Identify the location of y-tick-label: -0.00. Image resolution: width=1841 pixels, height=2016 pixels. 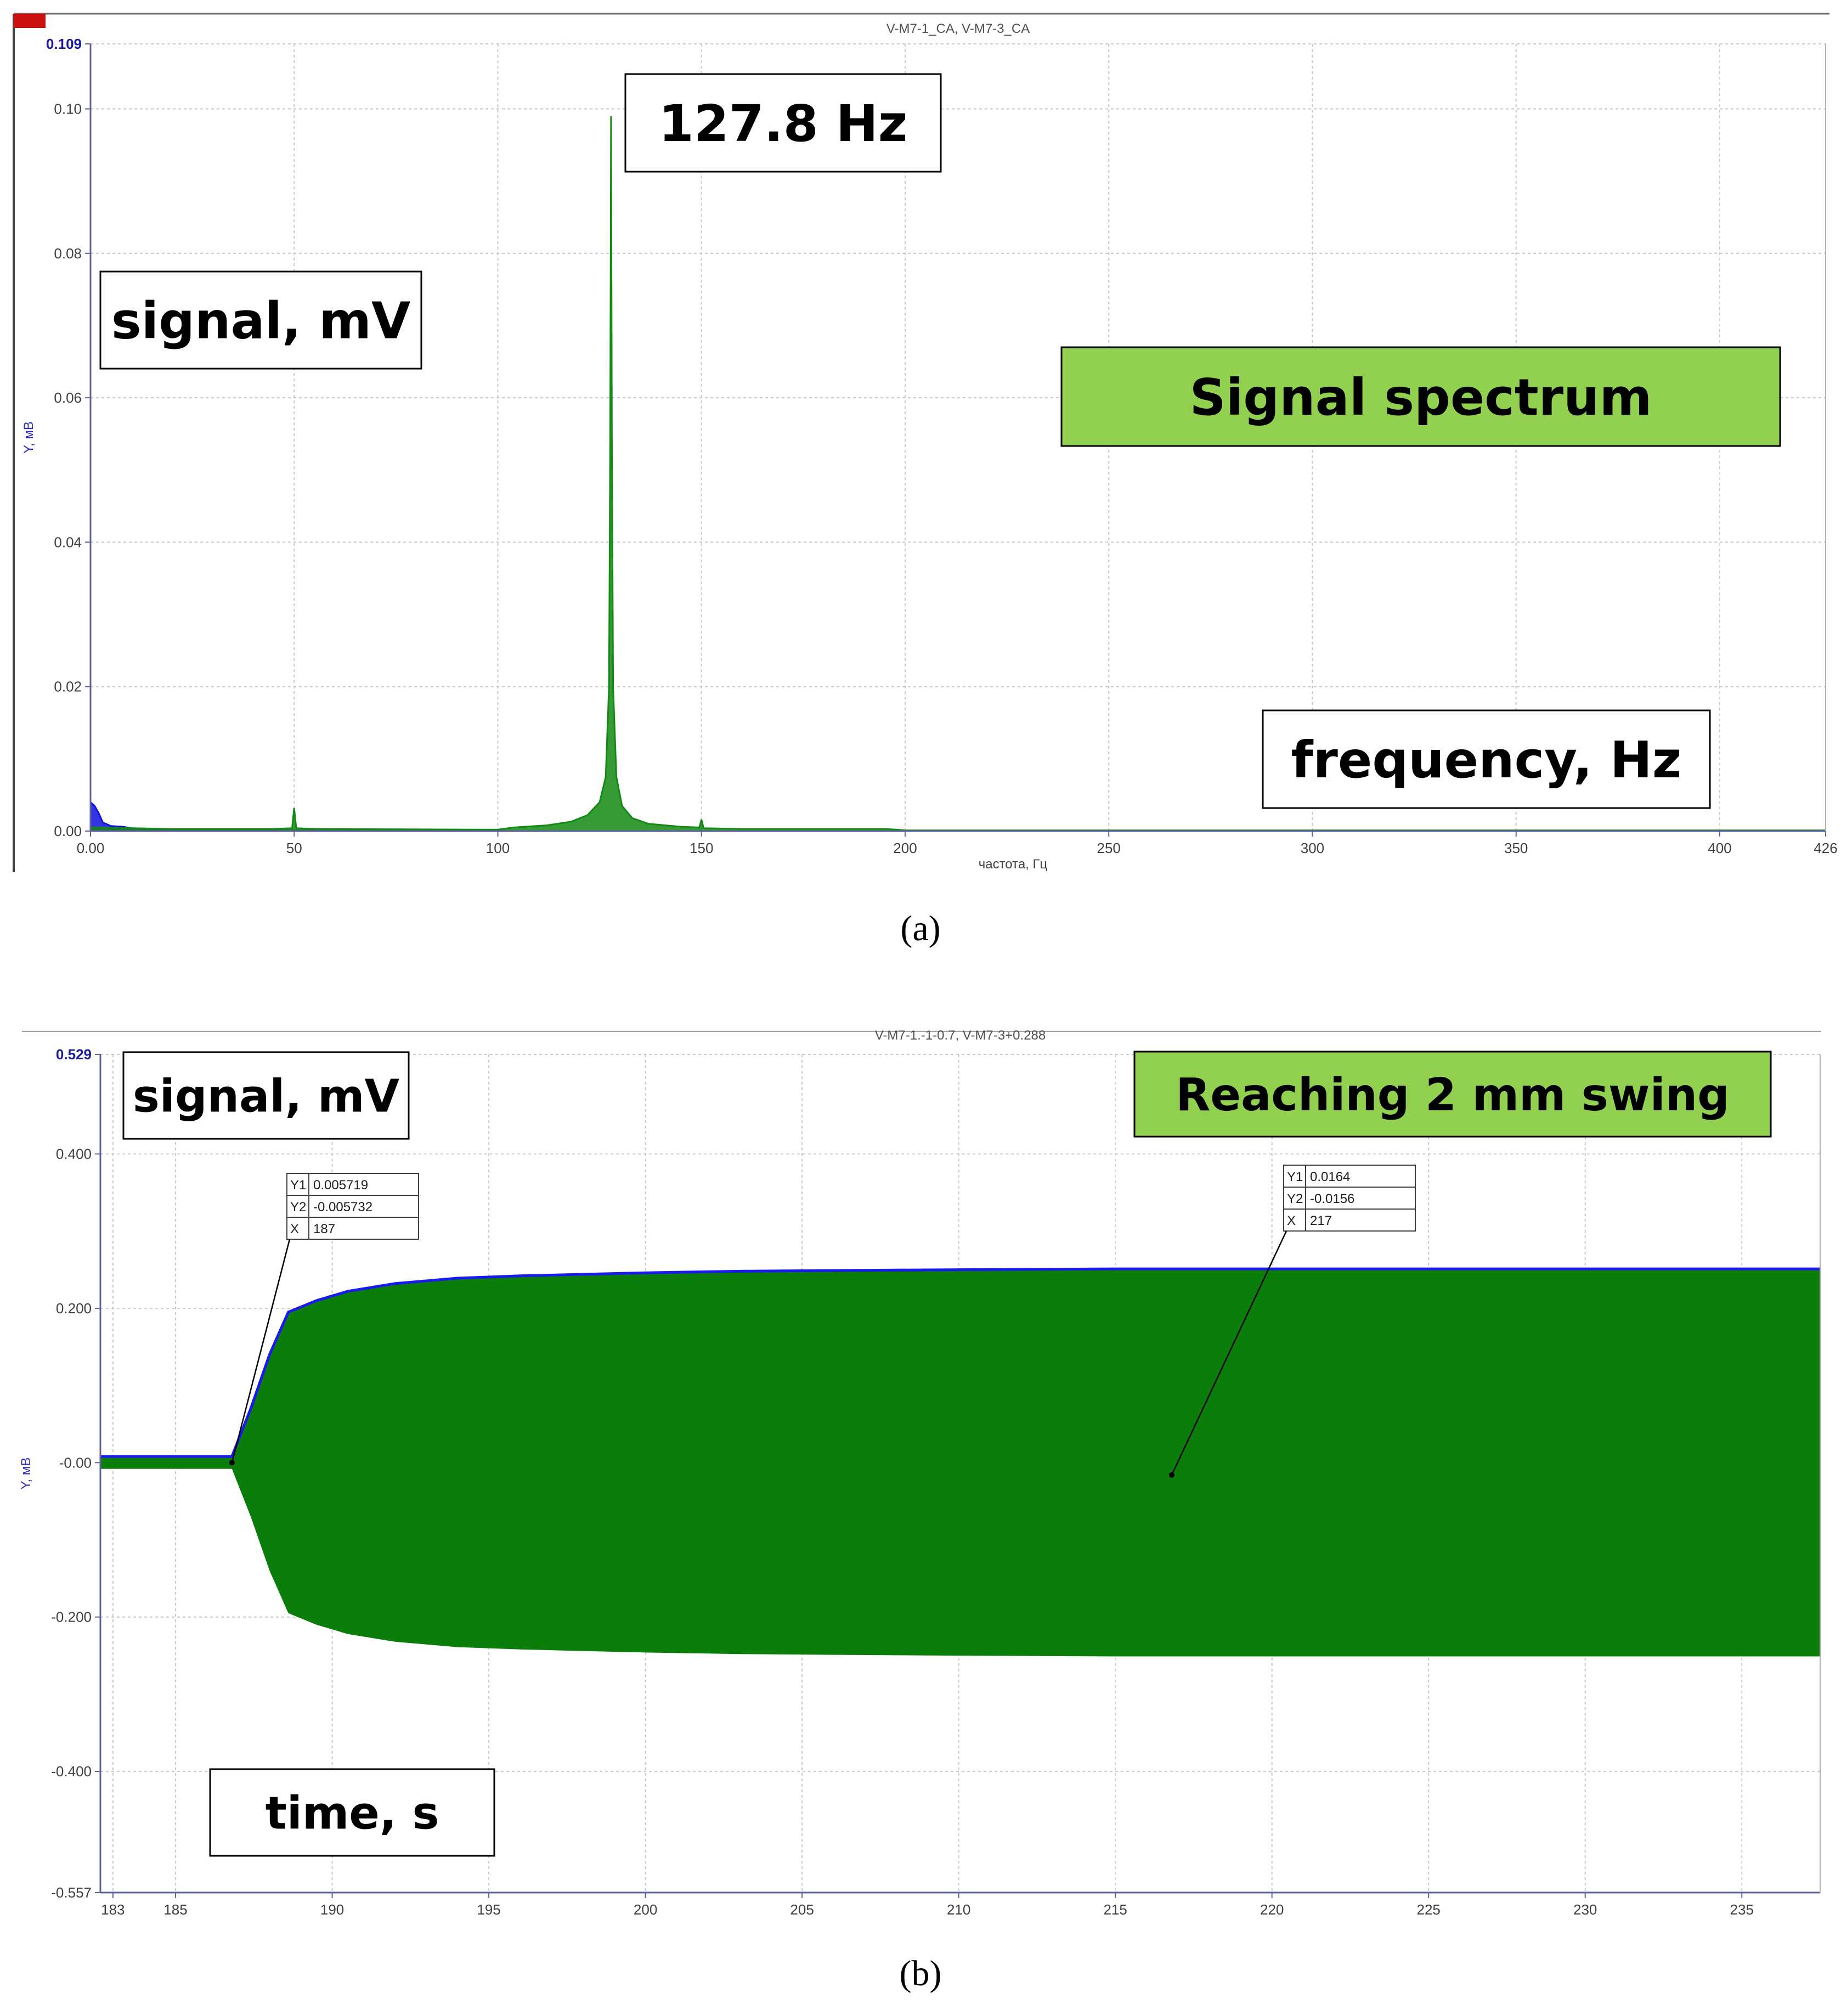
(76, 1462).